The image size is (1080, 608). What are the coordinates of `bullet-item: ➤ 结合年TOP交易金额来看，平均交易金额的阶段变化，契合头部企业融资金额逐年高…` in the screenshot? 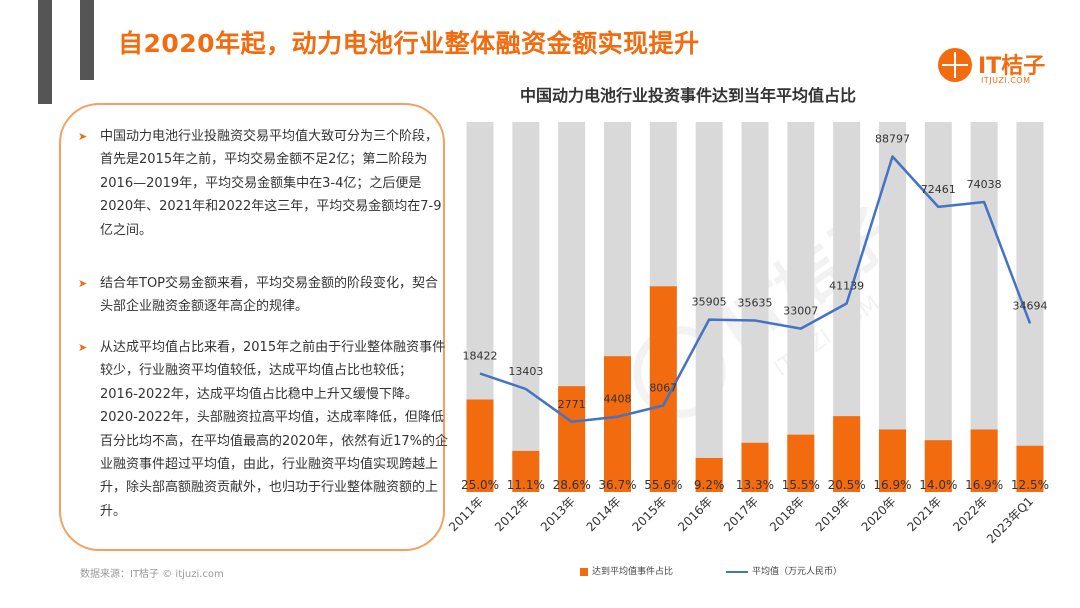 It's located at (263, 295).